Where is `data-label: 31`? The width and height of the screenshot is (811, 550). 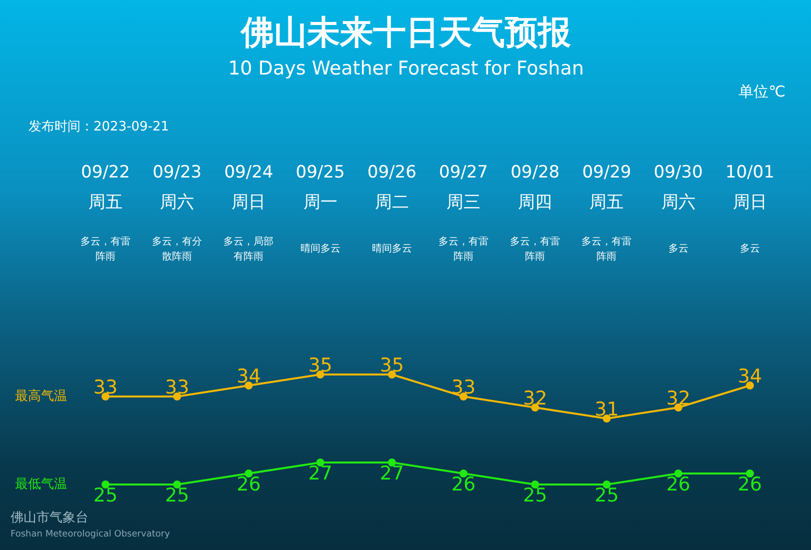
data-label: 31 is located at coordinates (606, 409).